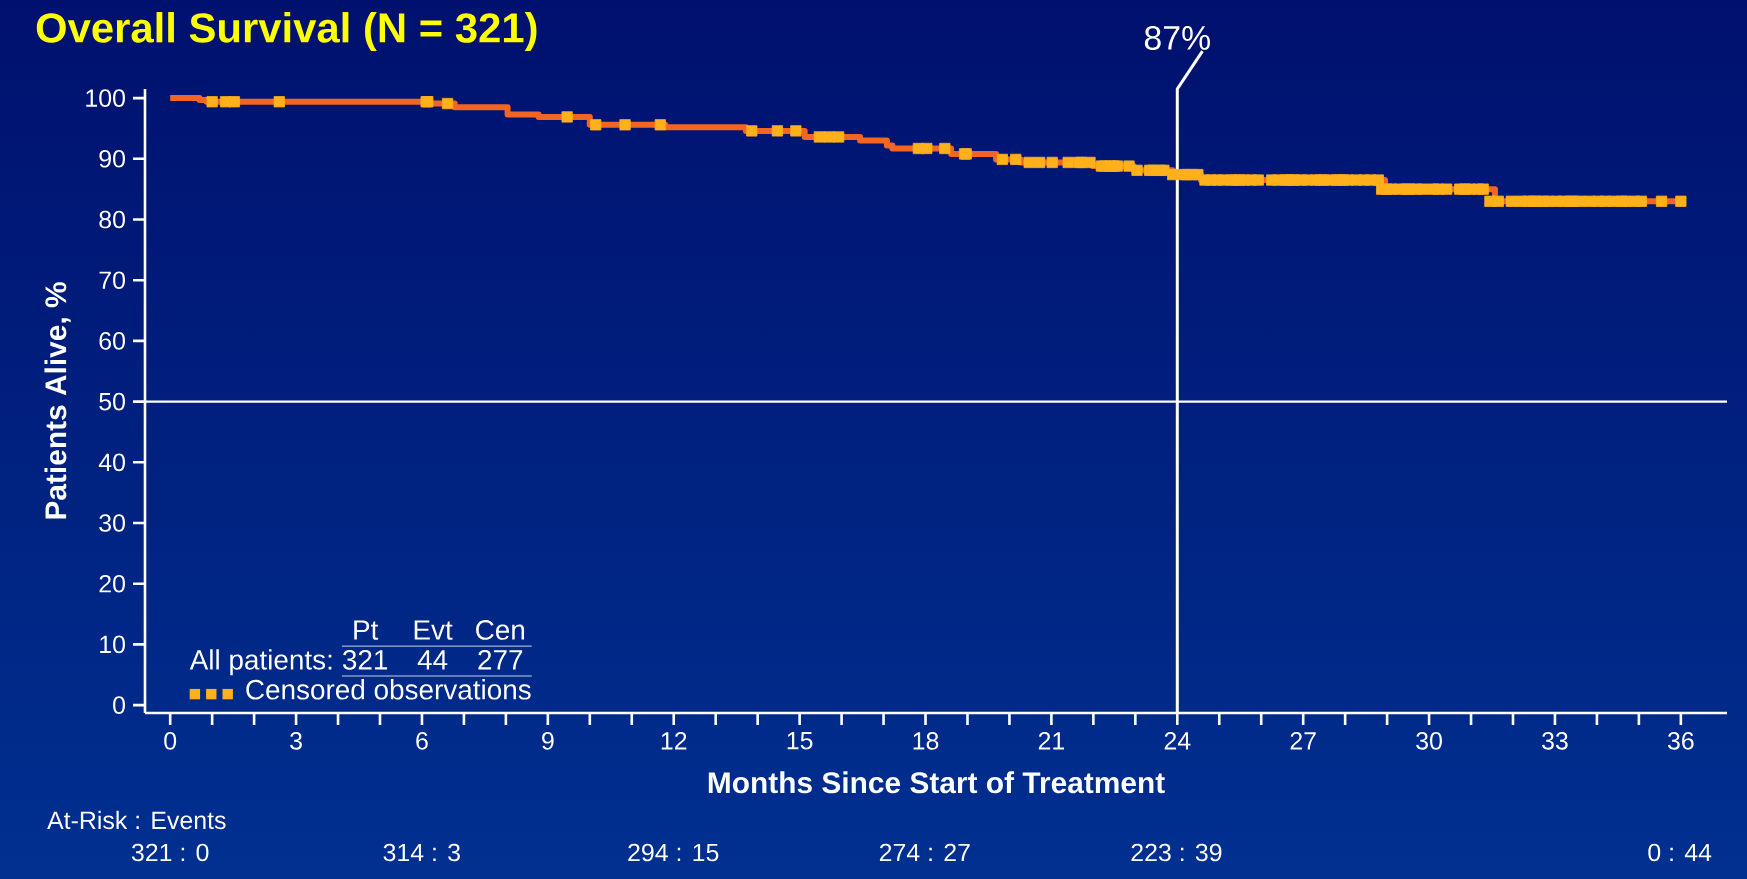 The image size is (1747, 879). I want to click on text: 87%, so click(1177, 37).